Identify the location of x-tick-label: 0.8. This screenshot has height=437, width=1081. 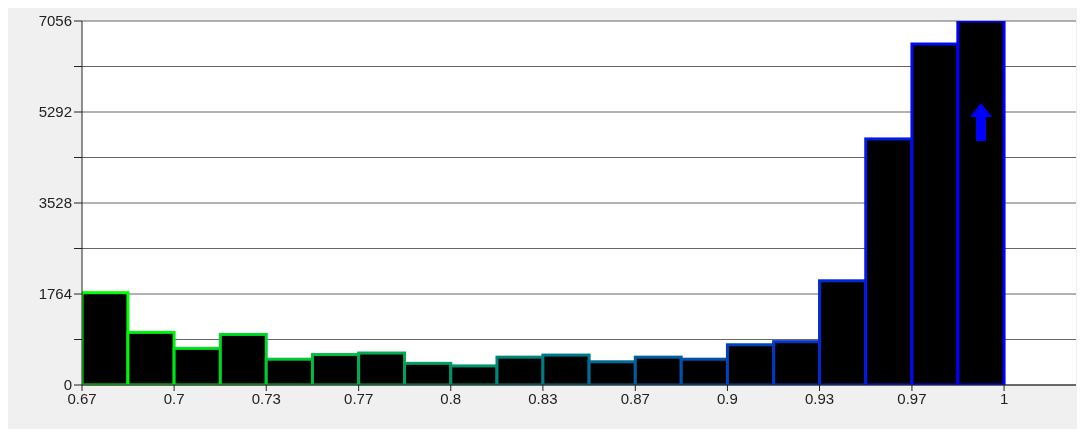
(451, 398).